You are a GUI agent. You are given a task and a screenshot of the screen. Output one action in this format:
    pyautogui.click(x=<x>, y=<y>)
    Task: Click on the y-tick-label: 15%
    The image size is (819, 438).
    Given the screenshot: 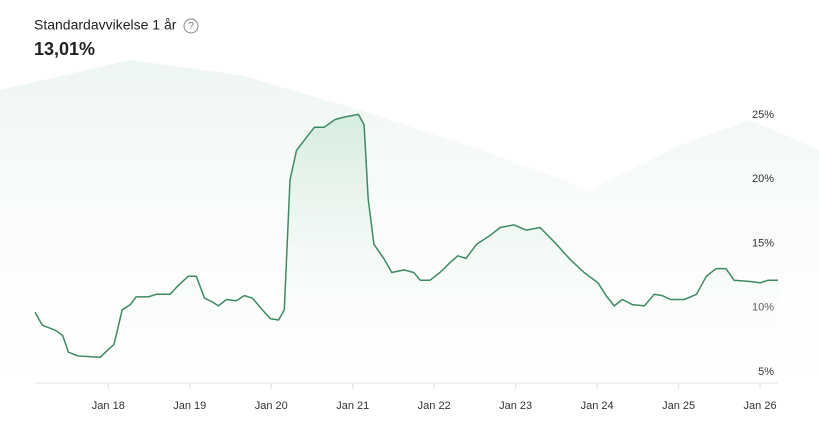 What is the action you would take?
    pyautogui.click(x=763, y=243)
    